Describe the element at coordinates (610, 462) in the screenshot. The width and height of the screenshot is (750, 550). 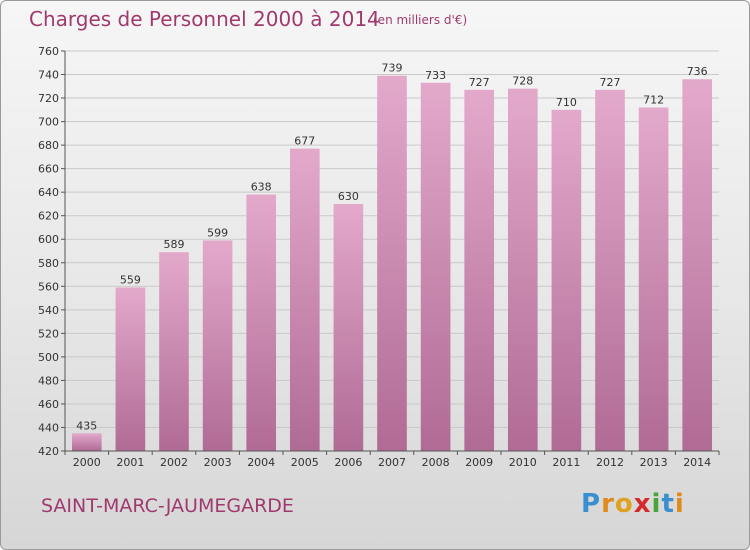
I see `x-tick-label: 2012` at that location.